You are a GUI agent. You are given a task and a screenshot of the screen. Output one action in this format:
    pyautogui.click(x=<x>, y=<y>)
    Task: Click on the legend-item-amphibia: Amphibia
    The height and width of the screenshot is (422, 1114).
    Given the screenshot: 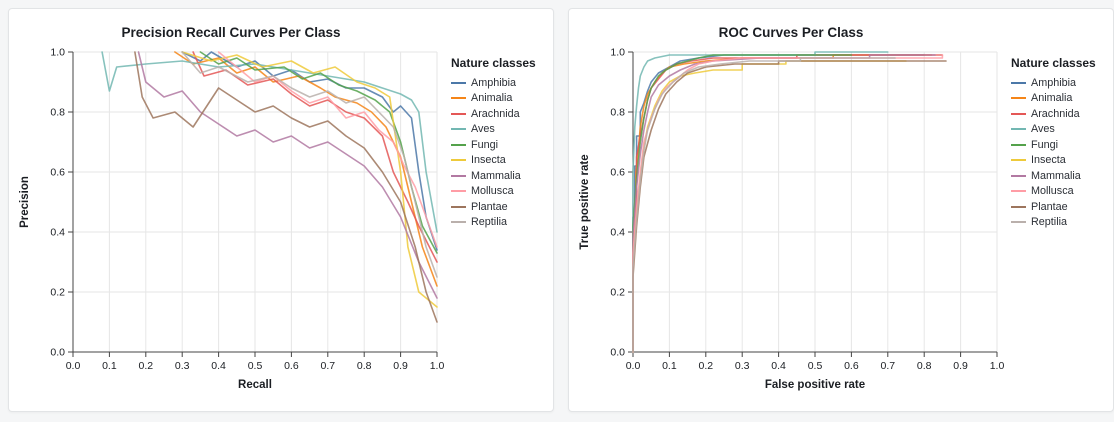 What is the action you would take?
    pyautogui.click(x=499, y=83)
    